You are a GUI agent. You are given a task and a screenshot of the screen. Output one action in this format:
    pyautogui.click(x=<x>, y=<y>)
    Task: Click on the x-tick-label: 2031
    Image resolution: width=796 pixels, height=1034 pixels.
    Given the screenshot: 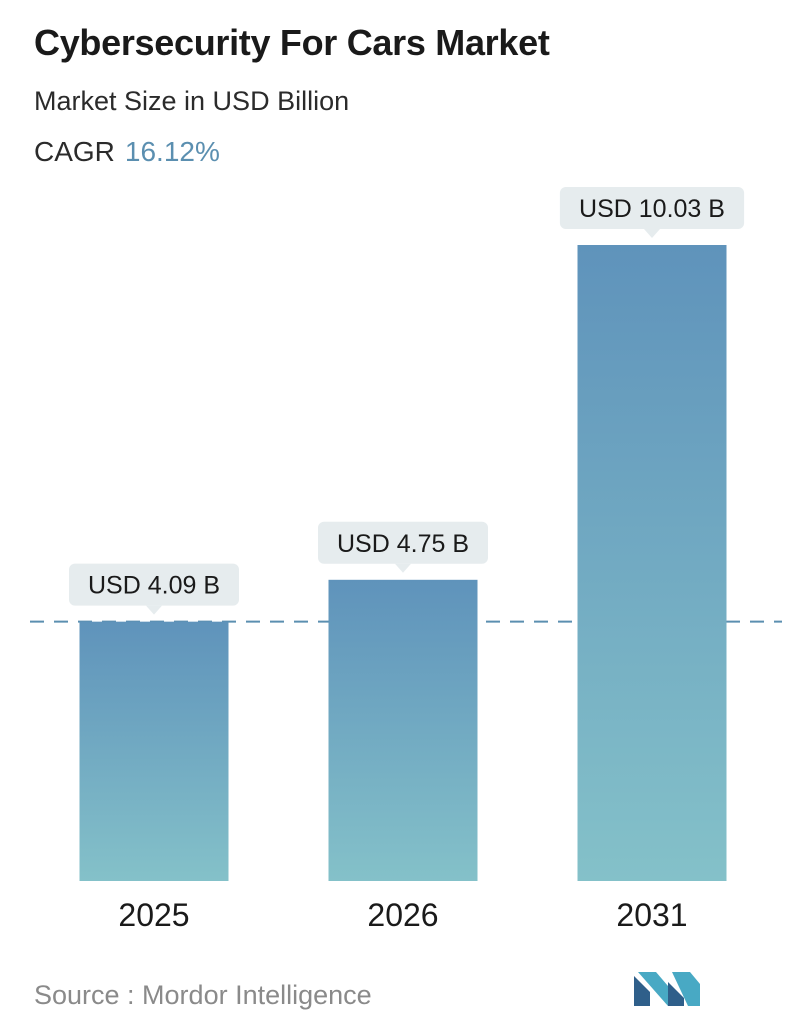 What is the action you would take?
    pyautogui.click(x=651, y=915)
    